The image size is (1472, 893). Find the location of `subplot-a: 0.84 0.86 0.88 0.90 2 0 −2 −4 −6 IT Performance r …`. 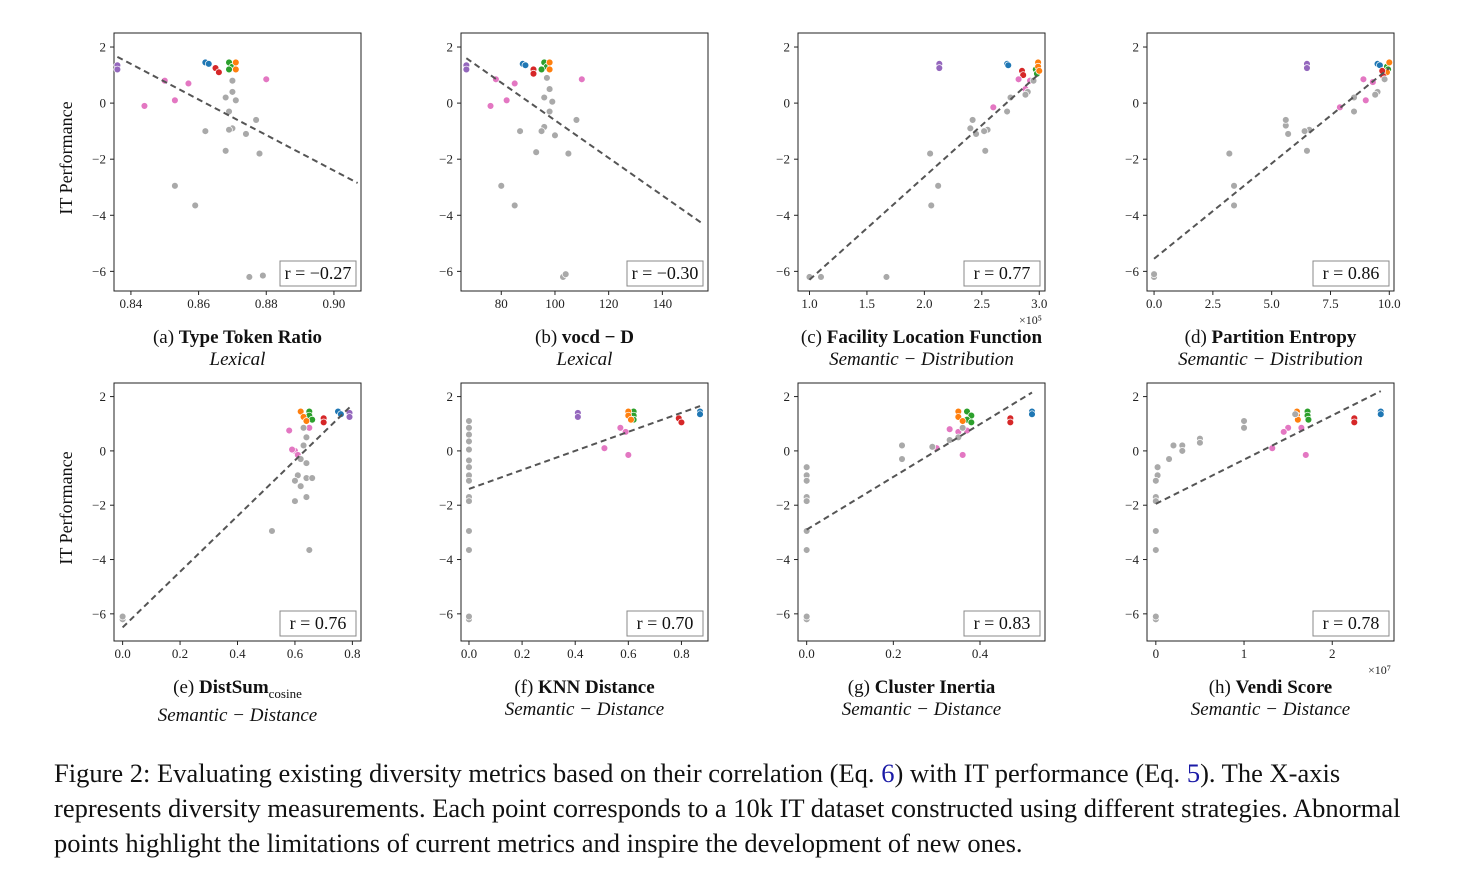

subplot-a: 0.84 0.86 0.88 0.90 2 0 −2 −4 −6 IT Performance r … is located at coordinates (217, 186).